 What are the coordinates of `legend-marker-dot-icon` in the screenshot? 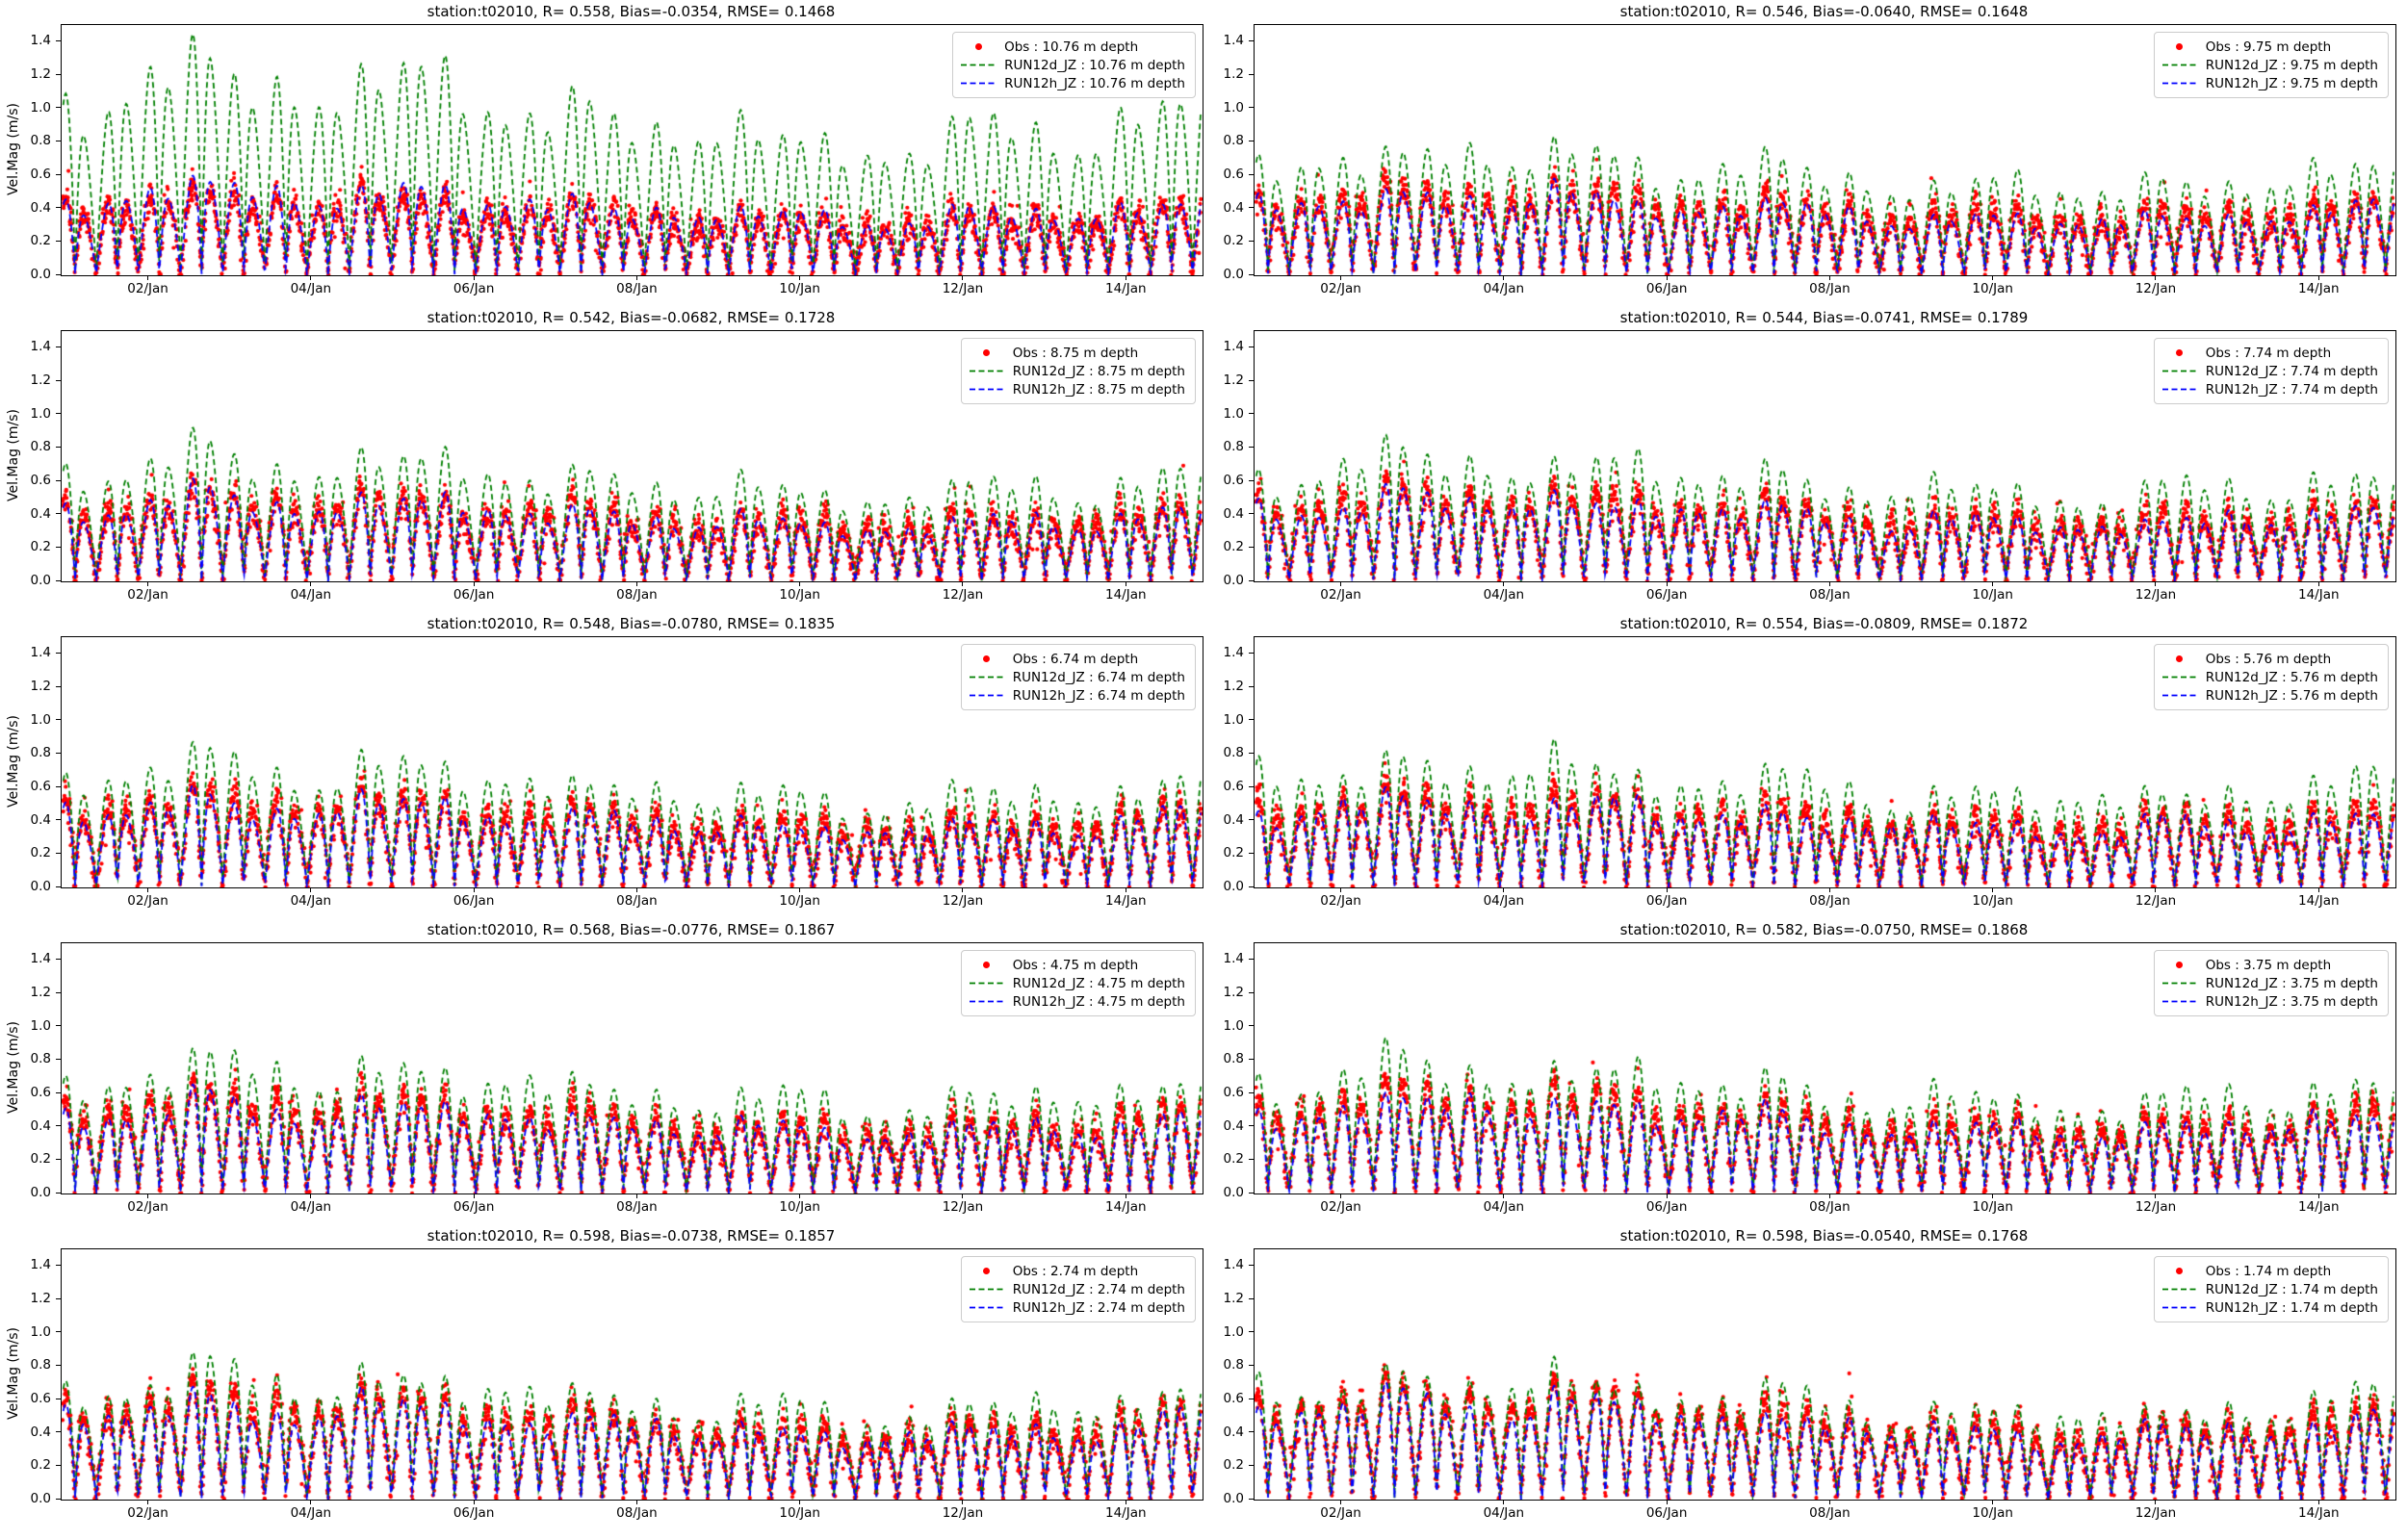 It's located at (2179, 352).